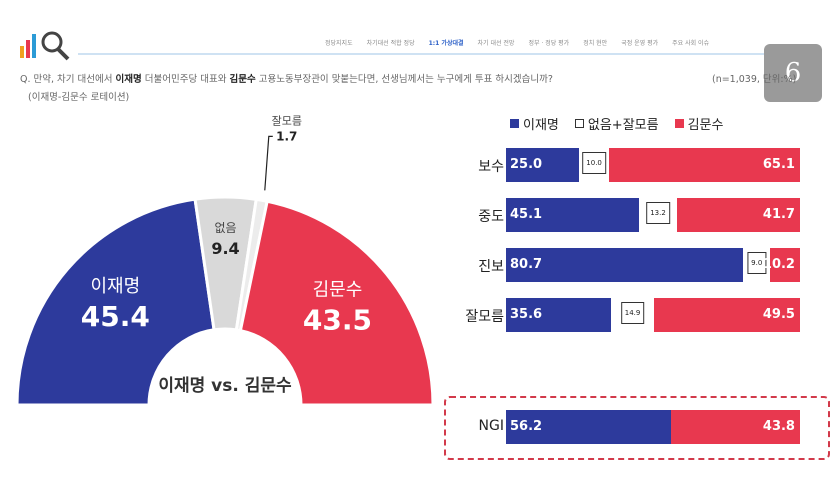 The image size is (834, 480). I want to click on slice-김문수, so click(336, 303).